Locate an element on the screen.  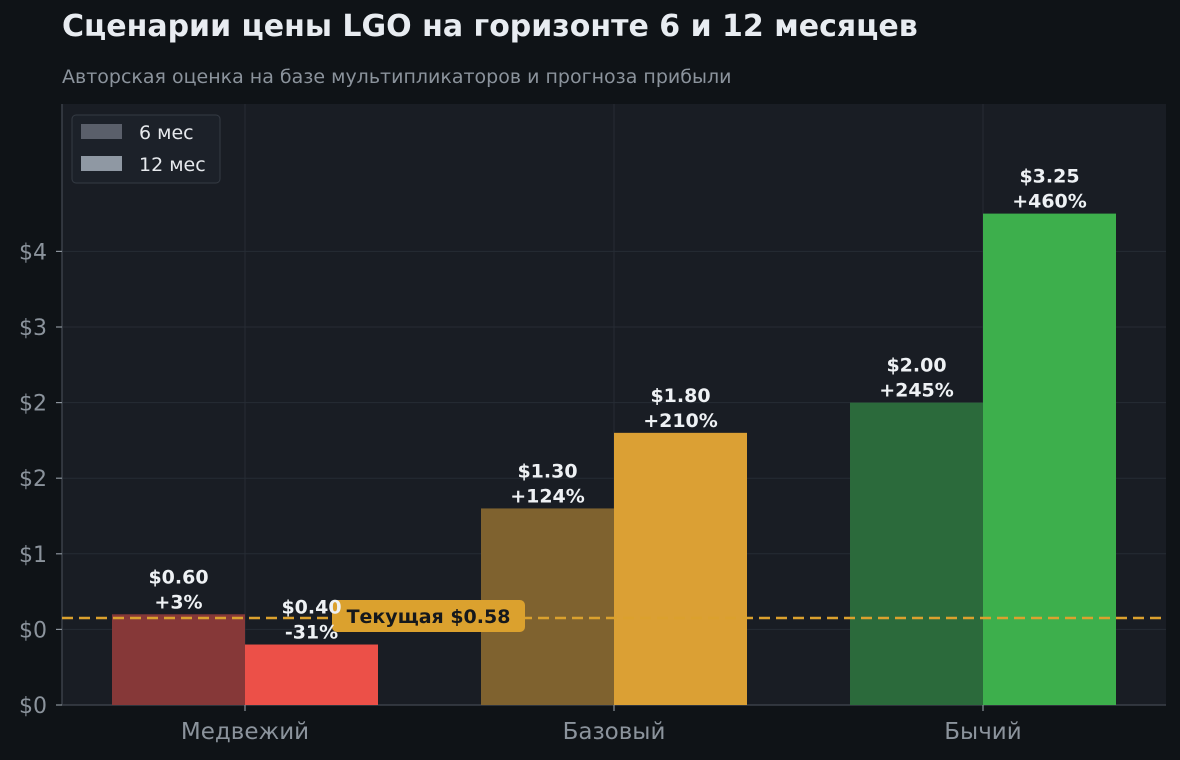
current-price-badge is located at coordinates (428, 616).